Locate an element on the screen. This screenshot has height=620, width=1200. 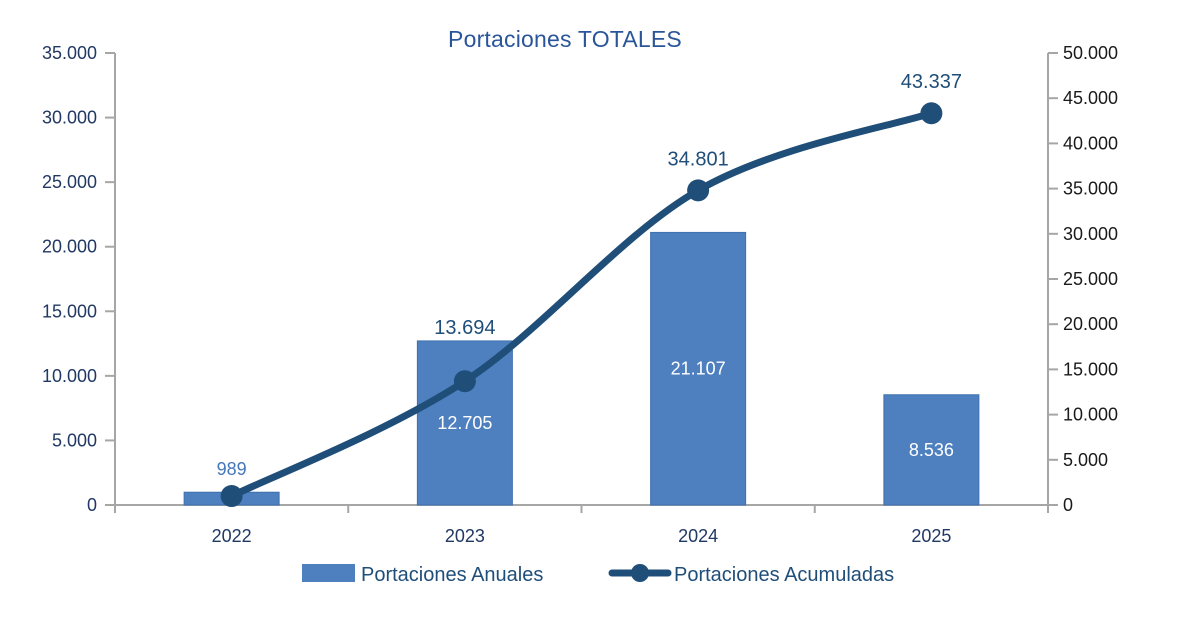
left-axis-tick-label: 30.000 is located at coordinates (69, 118).